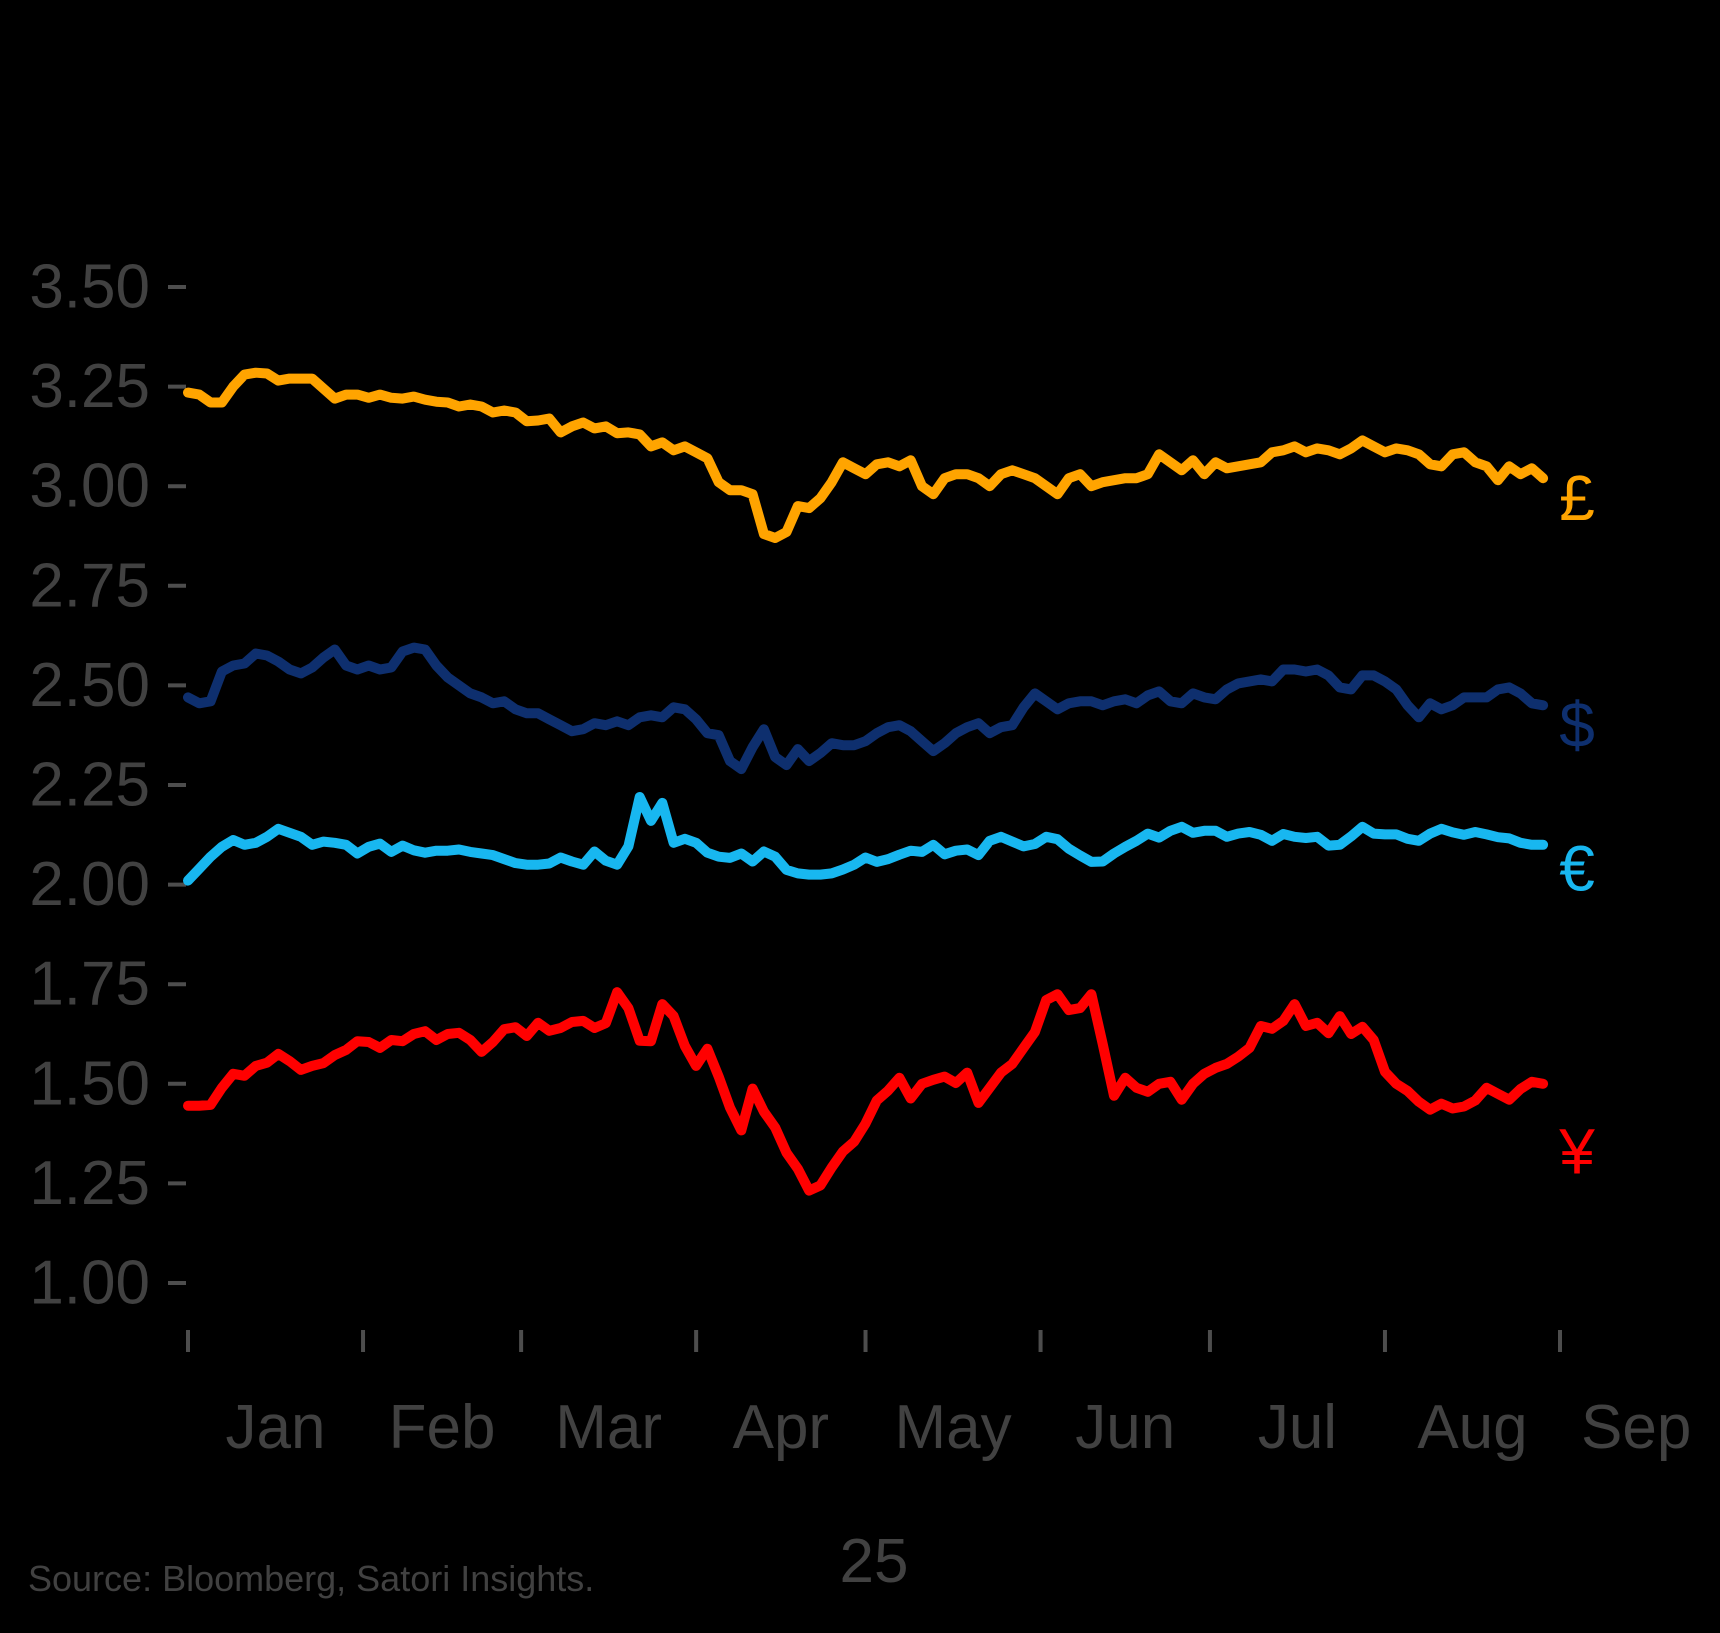 The width and height of the screenshot is (1720, 1633). What do you see at coordinates (1636, 1427) in the screenshot?
I see `x-axis-month-label-sep: Sep` at bounding box center [1636, 1427].